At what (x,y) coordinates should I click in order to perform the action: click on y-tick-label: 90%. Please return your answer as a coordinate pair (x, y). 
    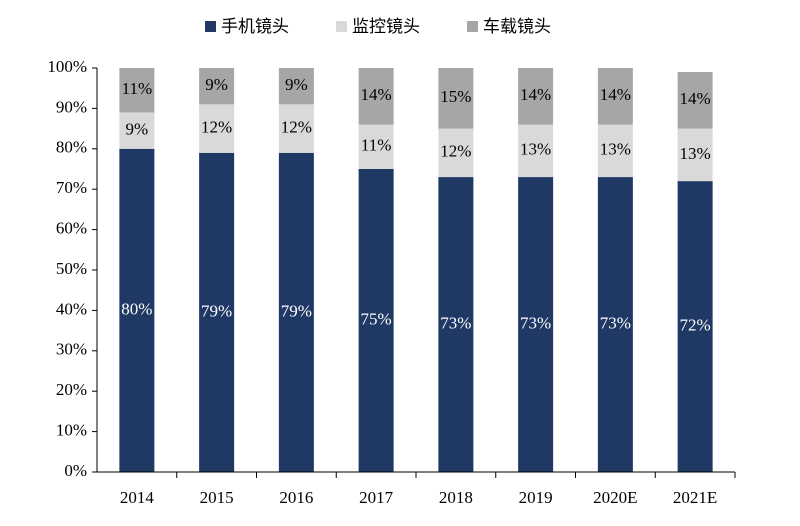
    Looking at the image, I should click on (71, 106).